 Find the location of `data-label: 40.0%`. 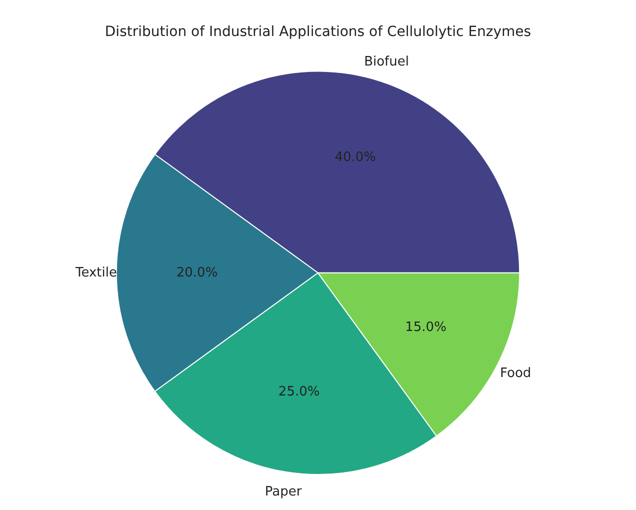

data-label: 40.0% is located at coordinates (355, 158).